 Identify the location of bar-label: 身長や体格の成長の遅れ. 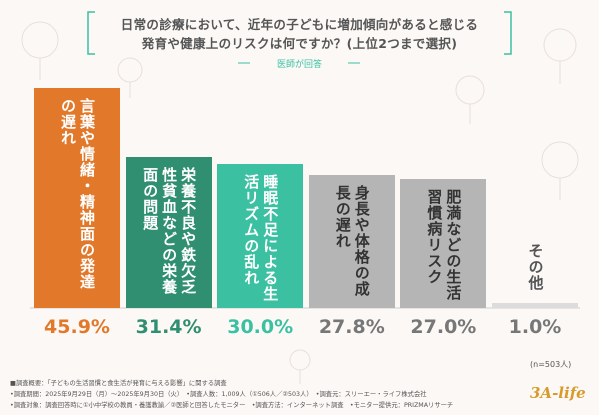
(352, 240).